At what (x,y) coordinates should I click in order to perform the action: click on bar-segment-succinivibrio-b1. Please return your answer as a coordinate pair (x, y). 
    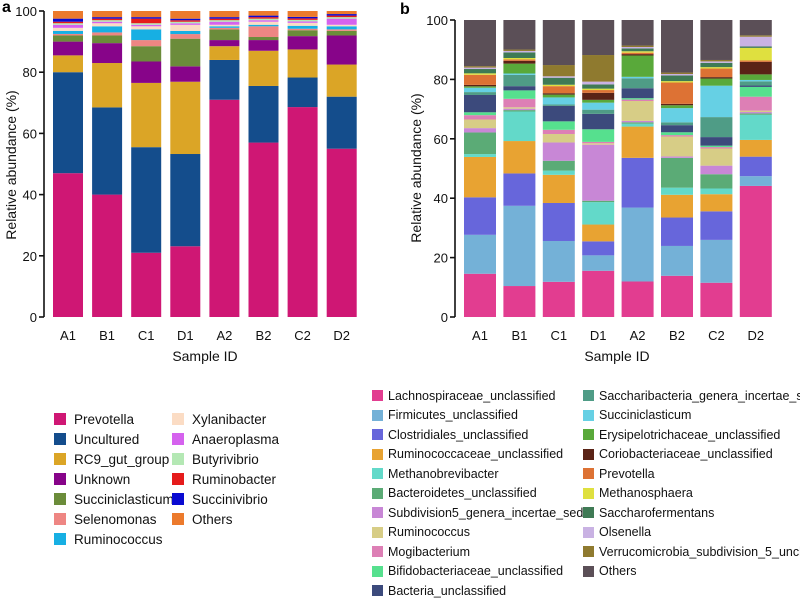
    Looking at the image, I should click on (107, 18).